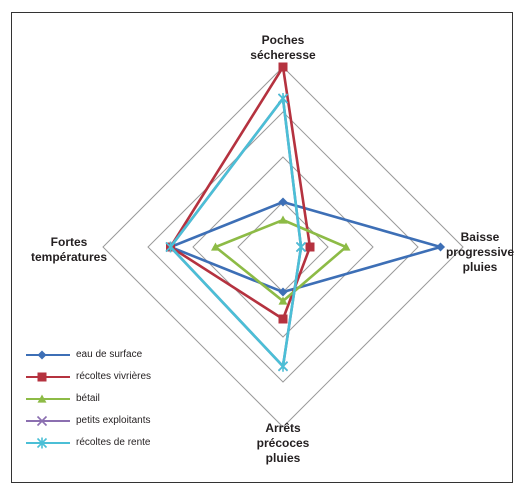  I want to click on legend-label: récoltes de rente, so click(113, 442).